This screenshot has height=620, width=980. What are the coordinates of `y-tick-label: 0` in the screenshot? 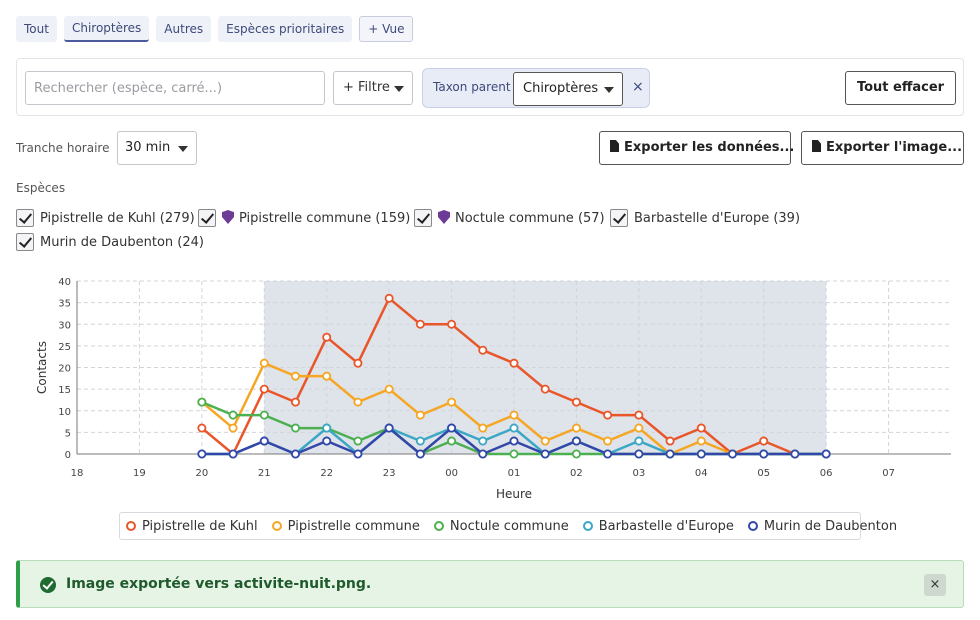 It's located at (68, 455).